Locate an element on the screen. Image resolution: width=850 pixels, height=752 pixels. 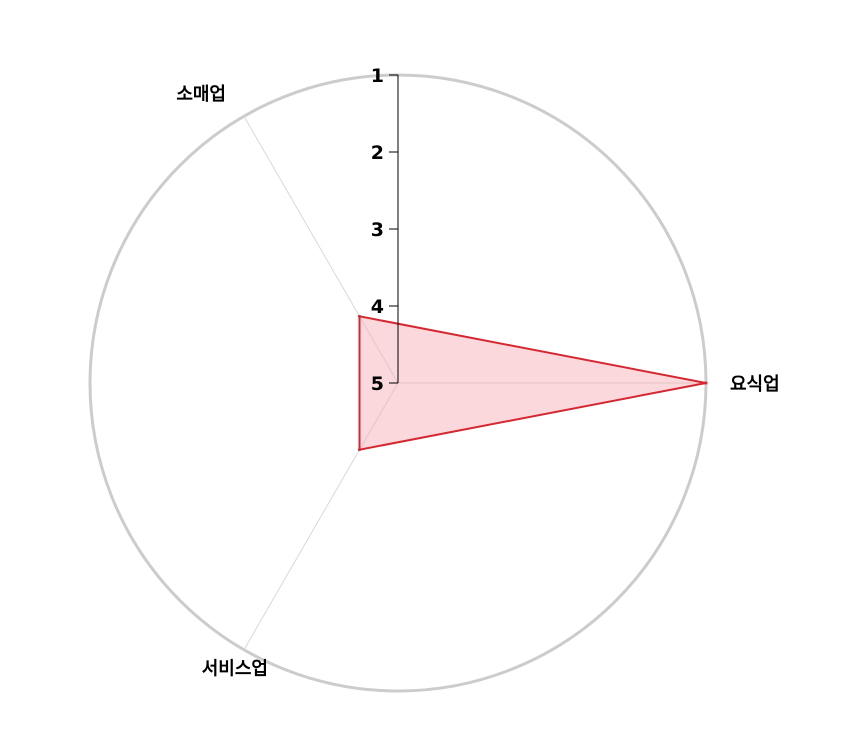
axis-label-2: 서비스업 is located at coordinates (235, 669).